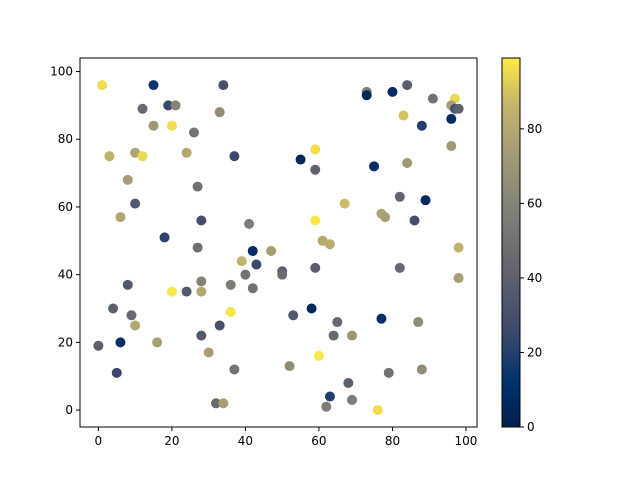 This screenshot has width=640, height=480. Describe the element at coordinates (61, 72) in the screenshot. I see `y-tick-label: 100` at that location.